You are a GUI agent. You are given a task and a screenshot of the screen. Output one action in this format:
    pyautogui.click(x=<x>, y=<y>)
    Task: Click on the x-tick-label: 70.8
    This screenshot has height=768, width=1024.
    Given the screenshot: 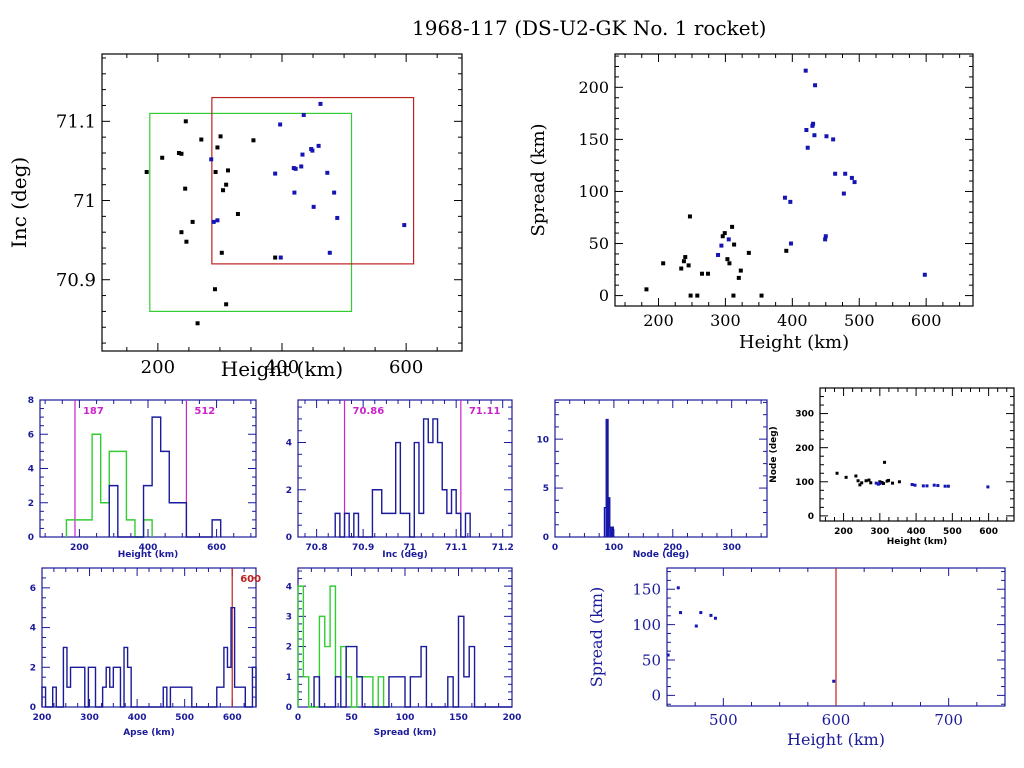 What is the action you would take?
    pyautogui.click(x=316, y=548)
    